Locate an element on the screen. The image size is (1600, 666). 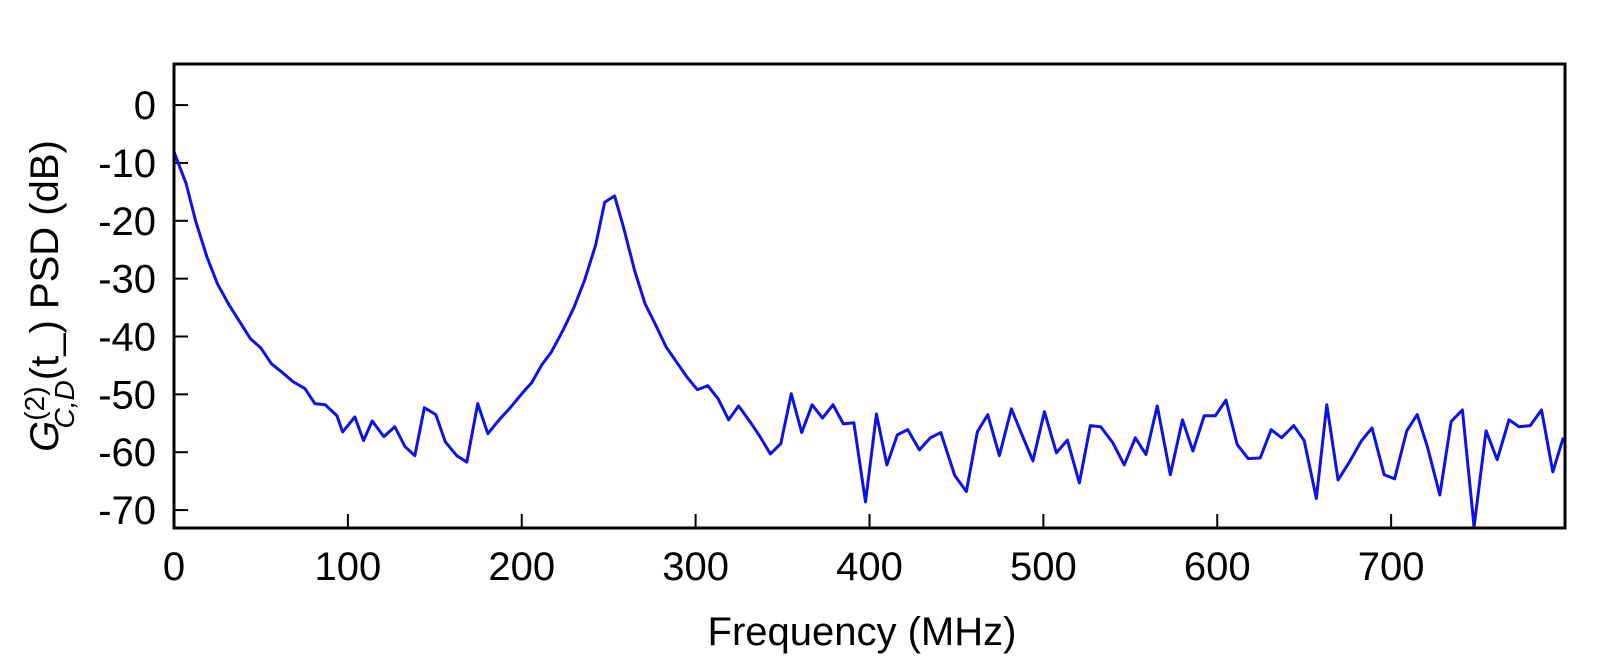
y-tick-label: -70 is located at coordinates (127, 511).